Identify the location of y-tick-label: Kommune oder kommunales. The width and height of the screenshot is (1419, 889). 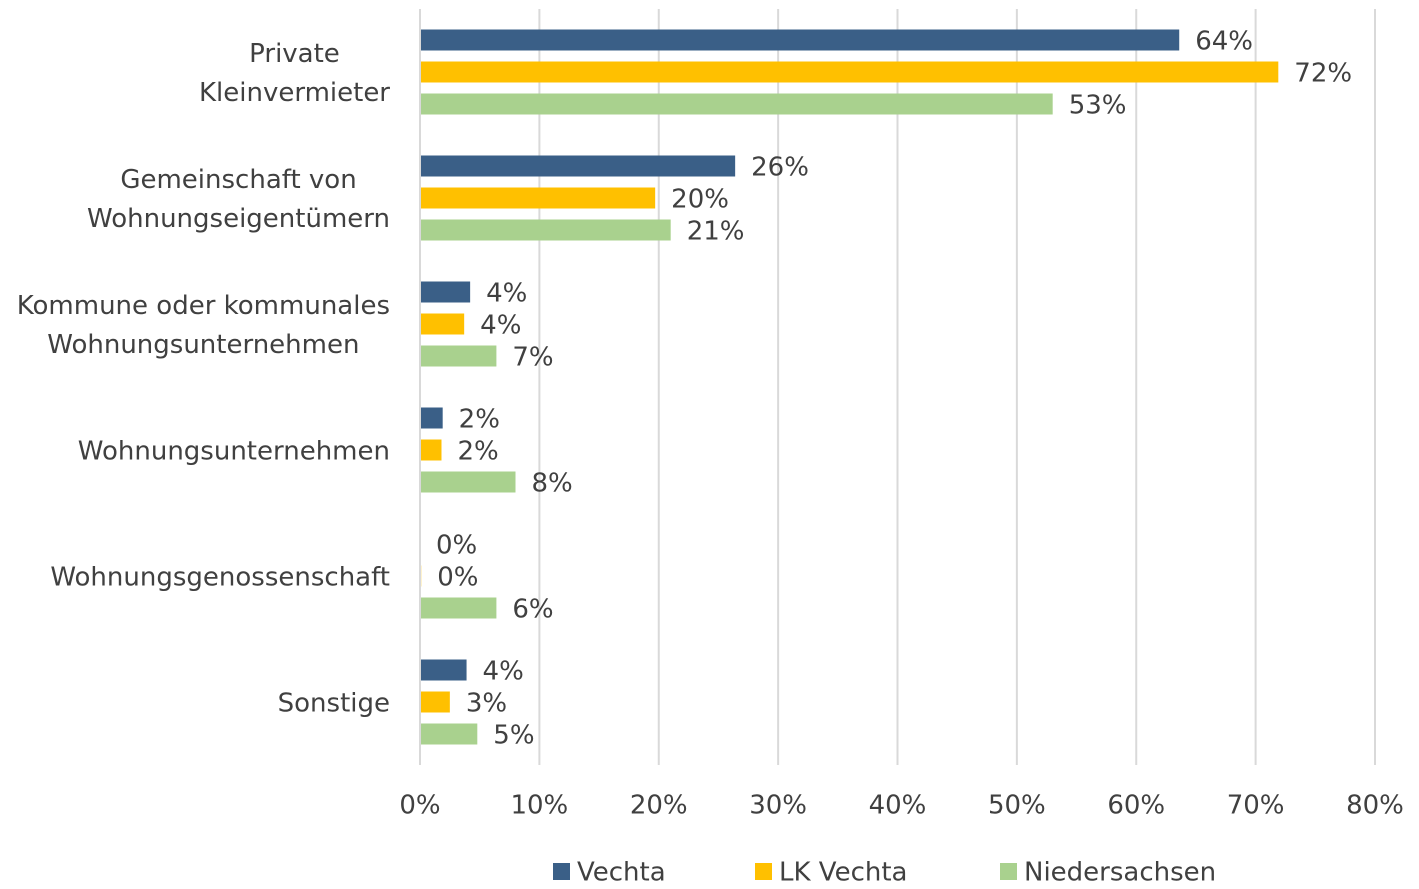
(203, 306).